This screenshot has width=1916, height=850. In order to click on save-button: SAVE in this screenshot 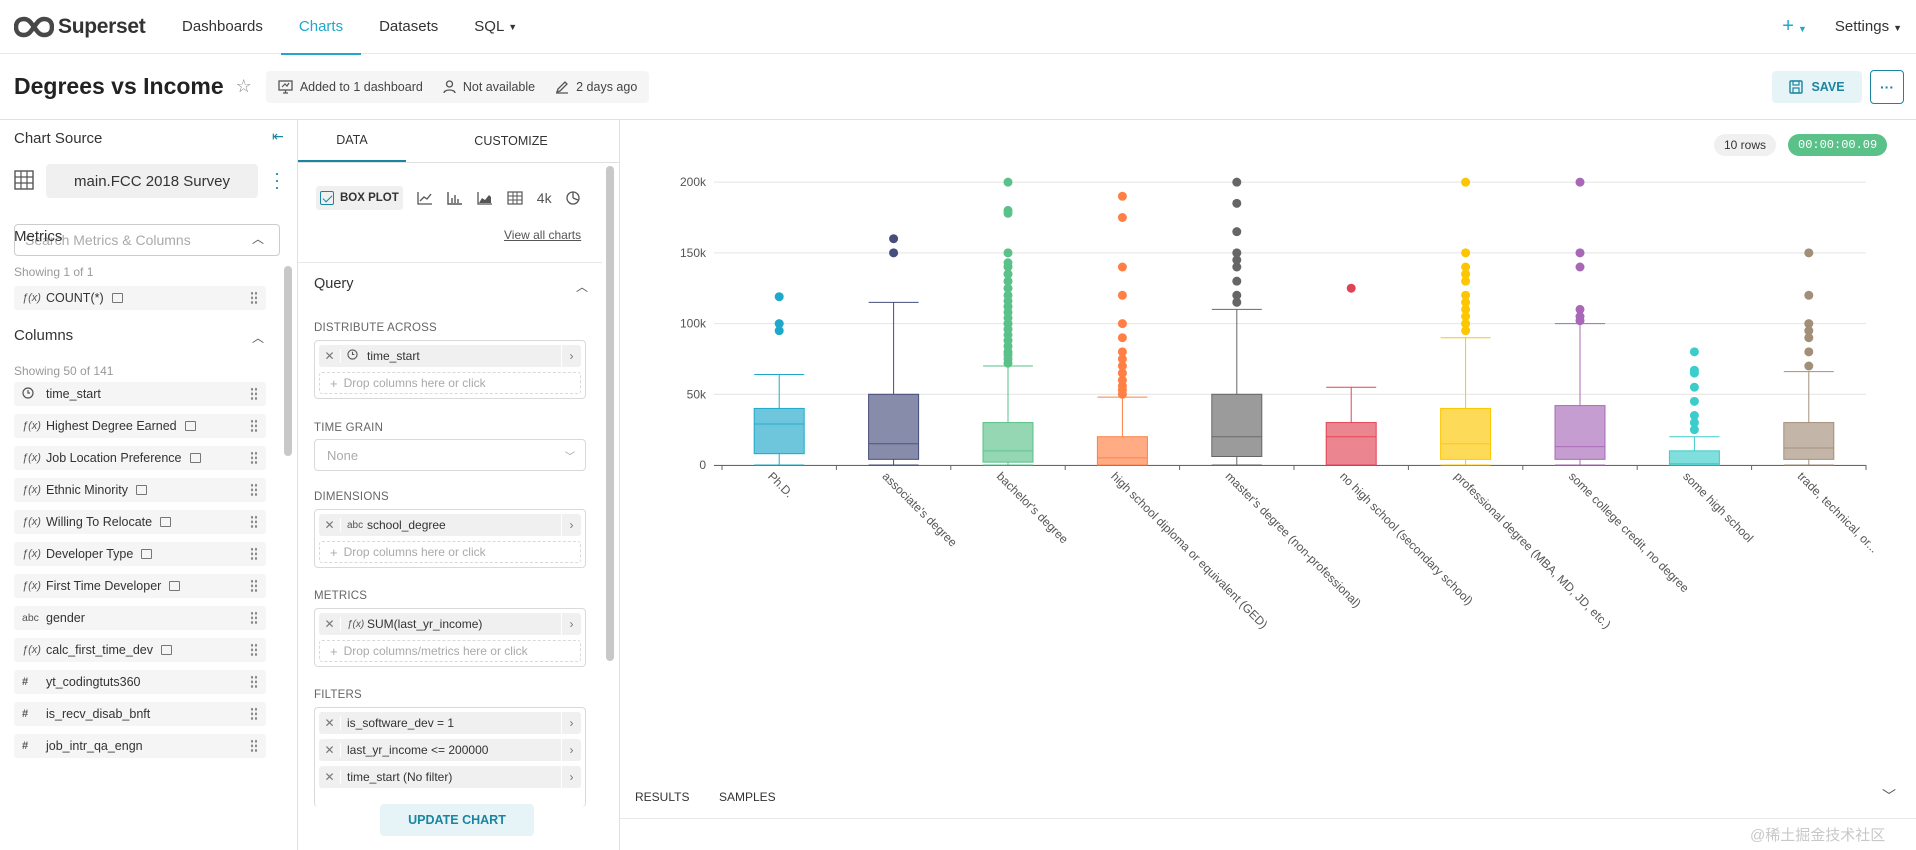, I will do `click(1817, 87)`.